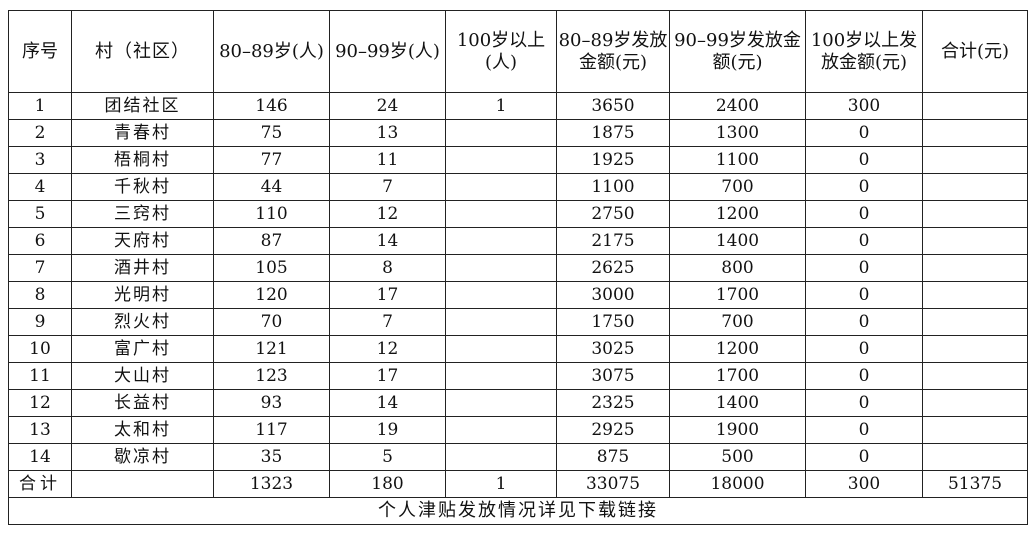 Image resolution: width=1034 pixels, height=533 pixels. What do you see at coordinates (387, 430) in the screenshot?
I see `count-90-cell: 19` at bounding box center [387, 430].